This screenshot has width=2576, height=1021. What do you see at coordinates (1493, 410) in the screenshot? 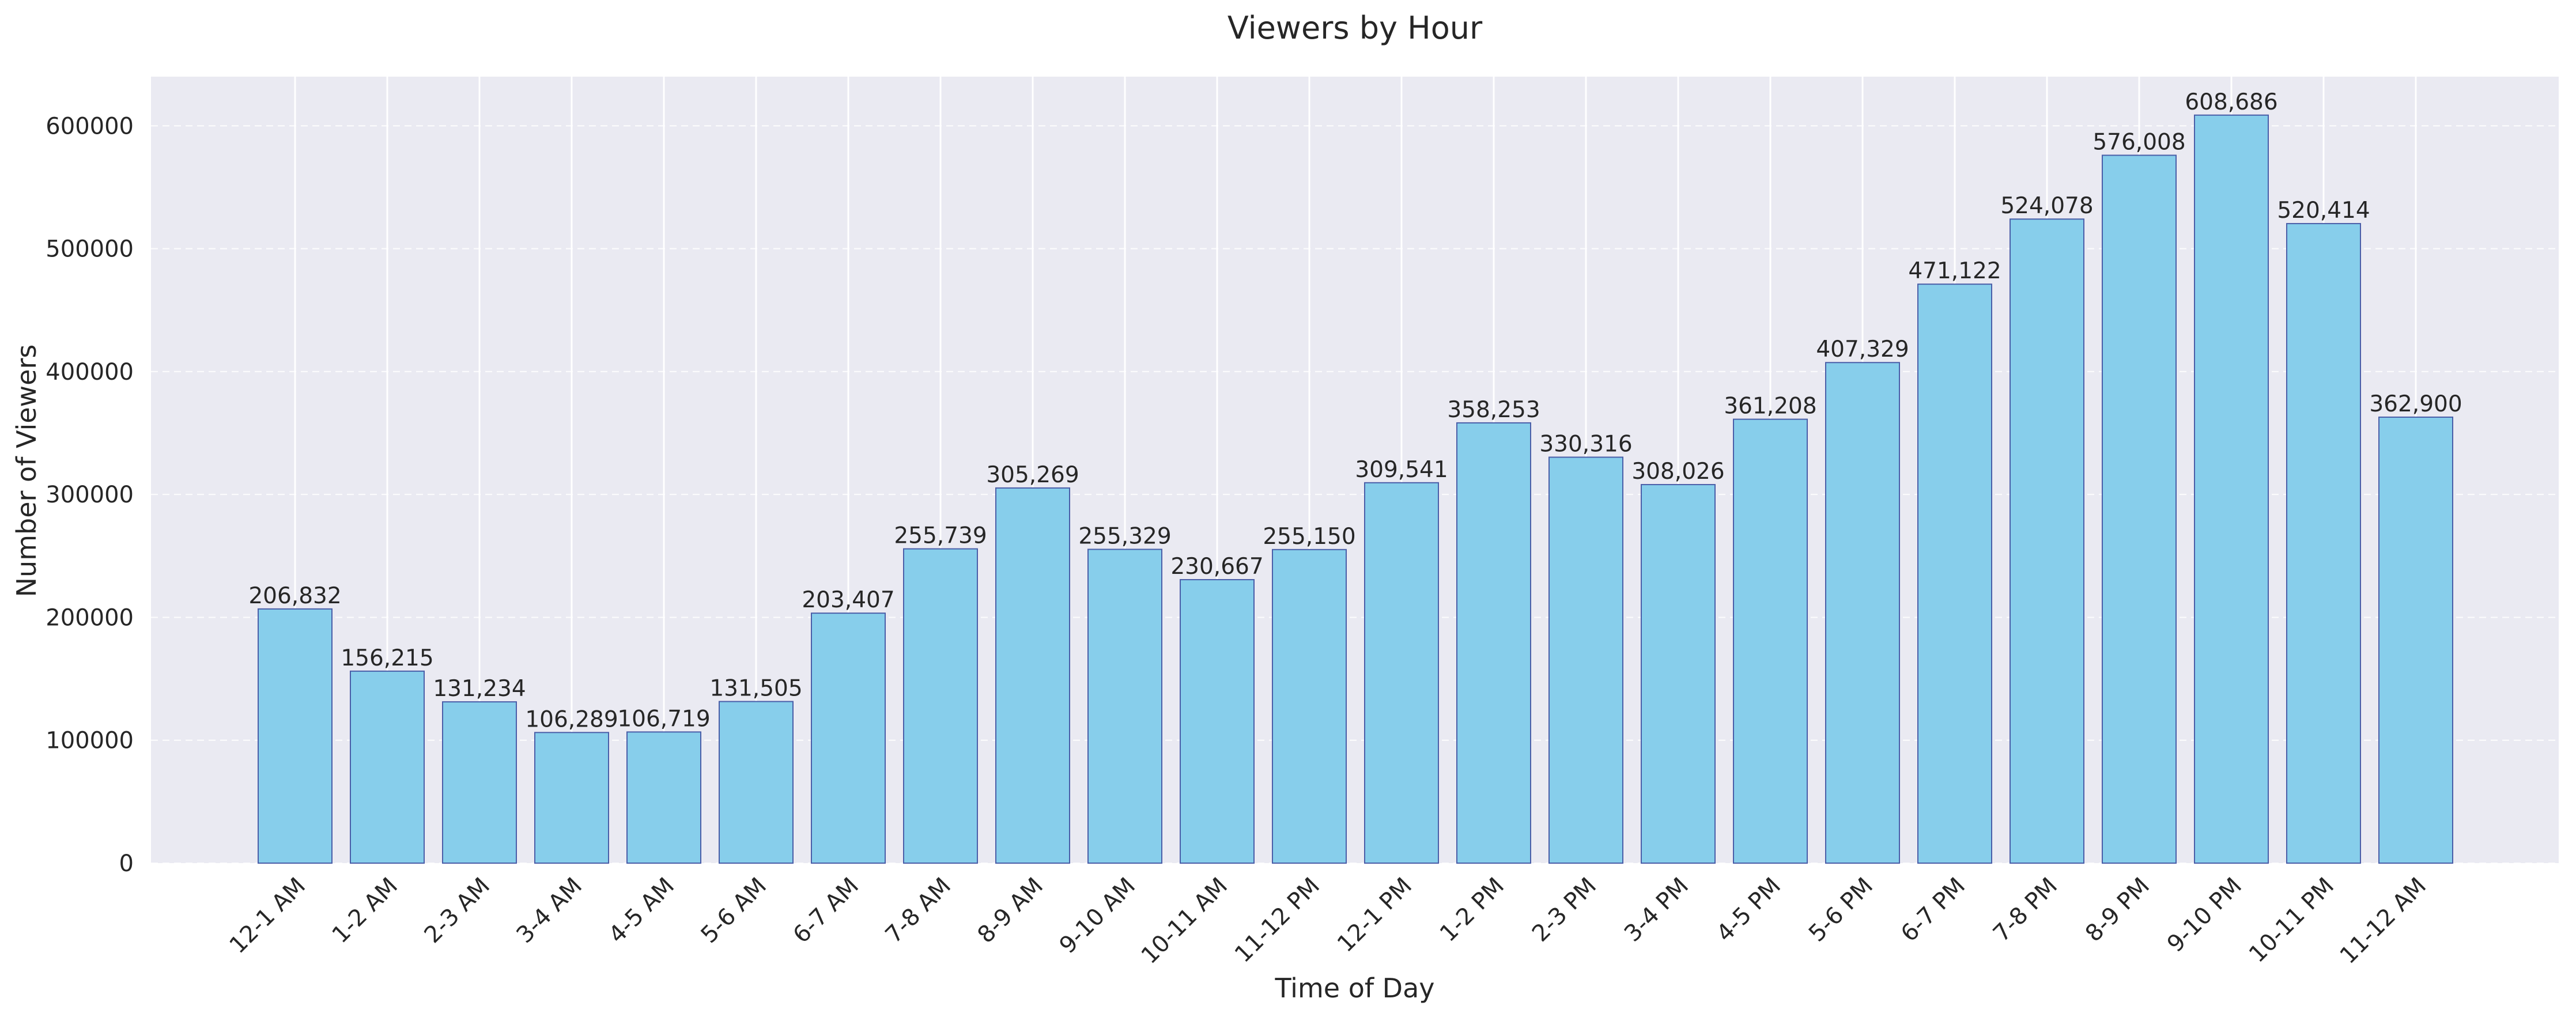
I see `bar-value-label: 358,253` at bounding box center [1493, 410].